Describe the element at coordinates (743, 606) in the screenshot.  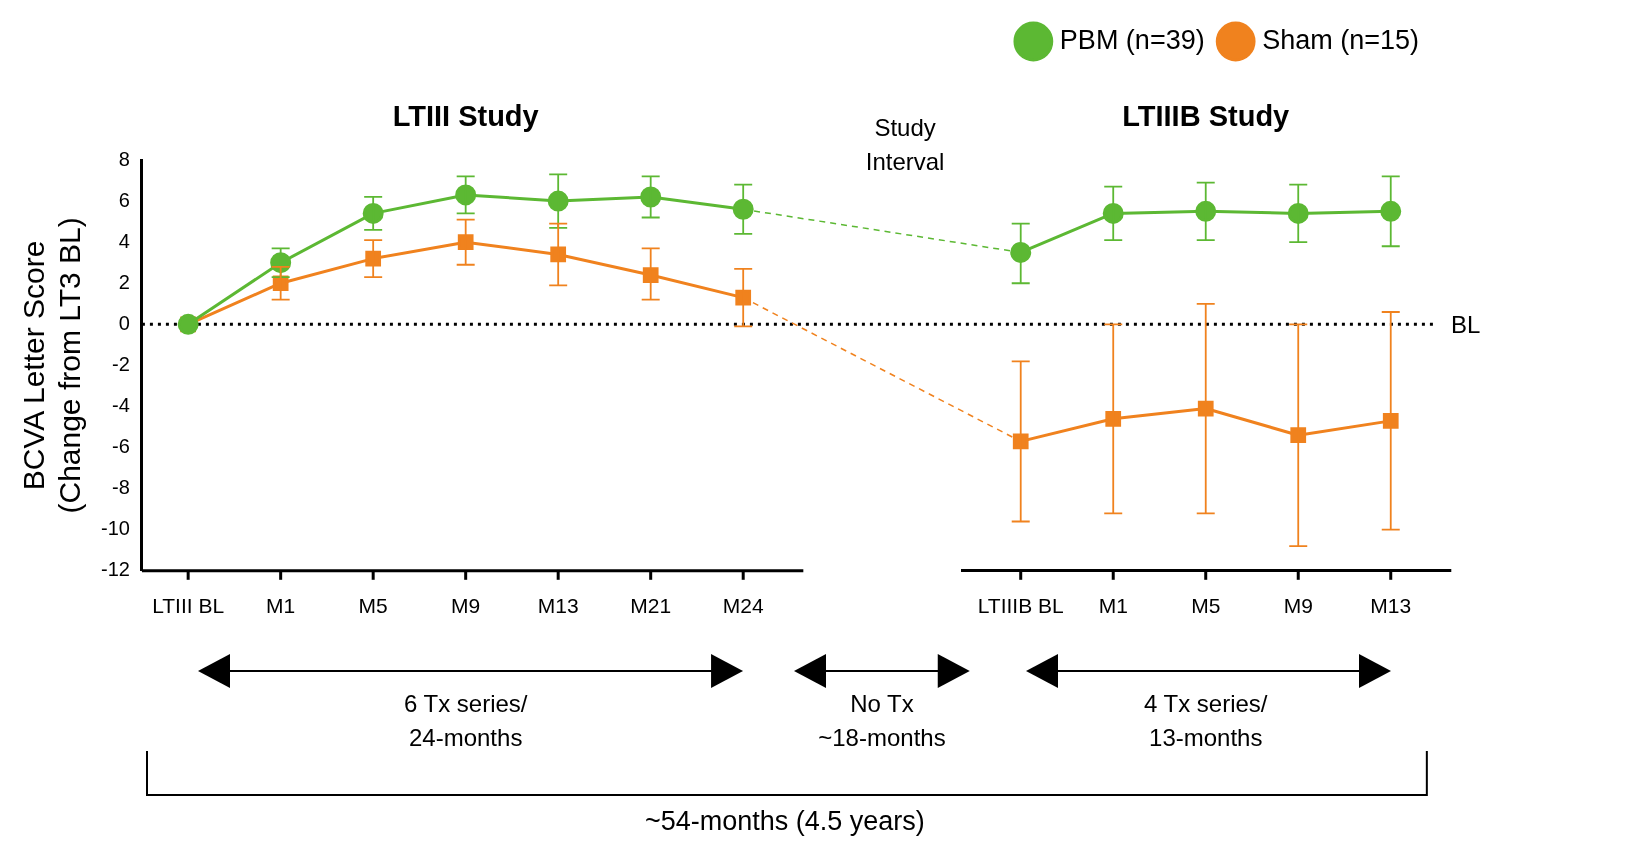
I see `x-tick-label: M24` at that location.